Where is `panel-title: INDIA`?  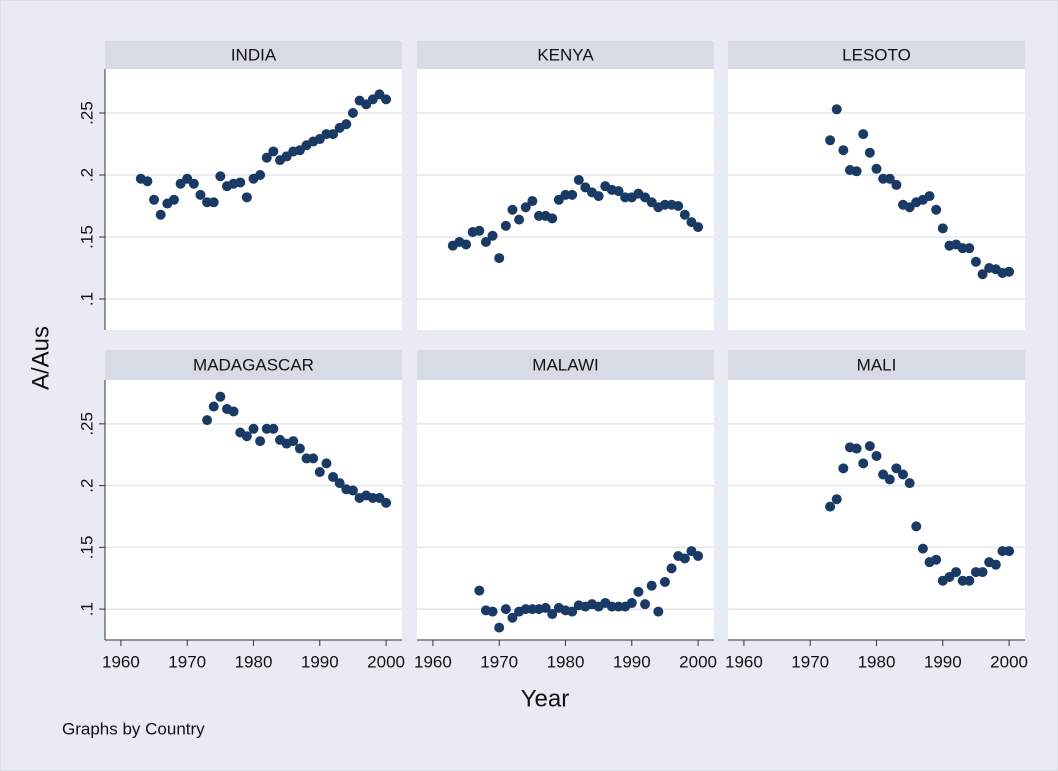 panel-title: INDIA is located at coordinates (254, 54).